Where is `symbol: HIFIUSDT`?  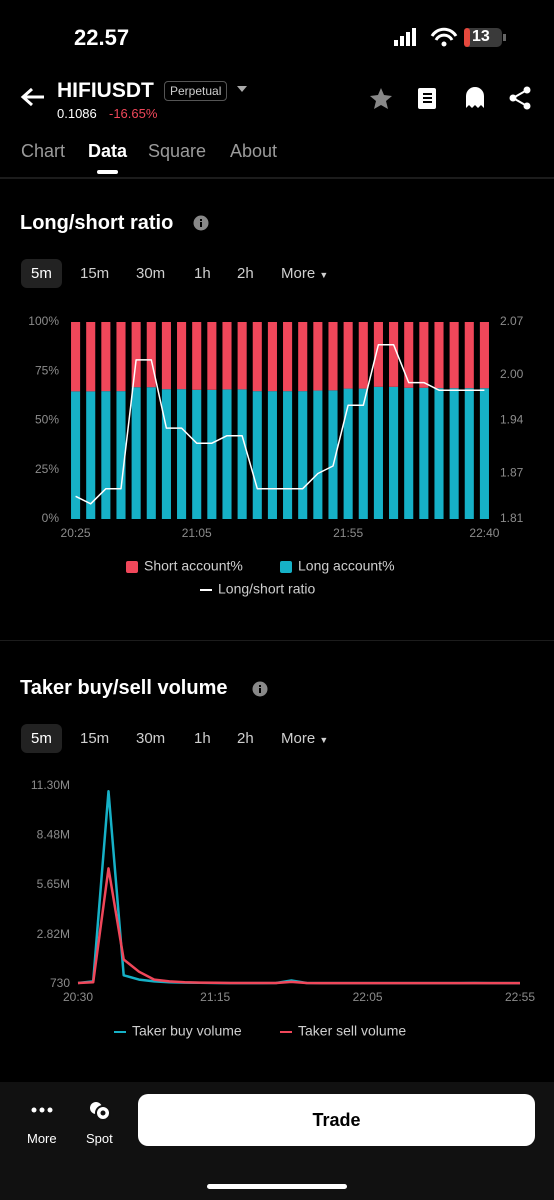
symbol: HIFIUSDT is located at coordinates (105, 90).